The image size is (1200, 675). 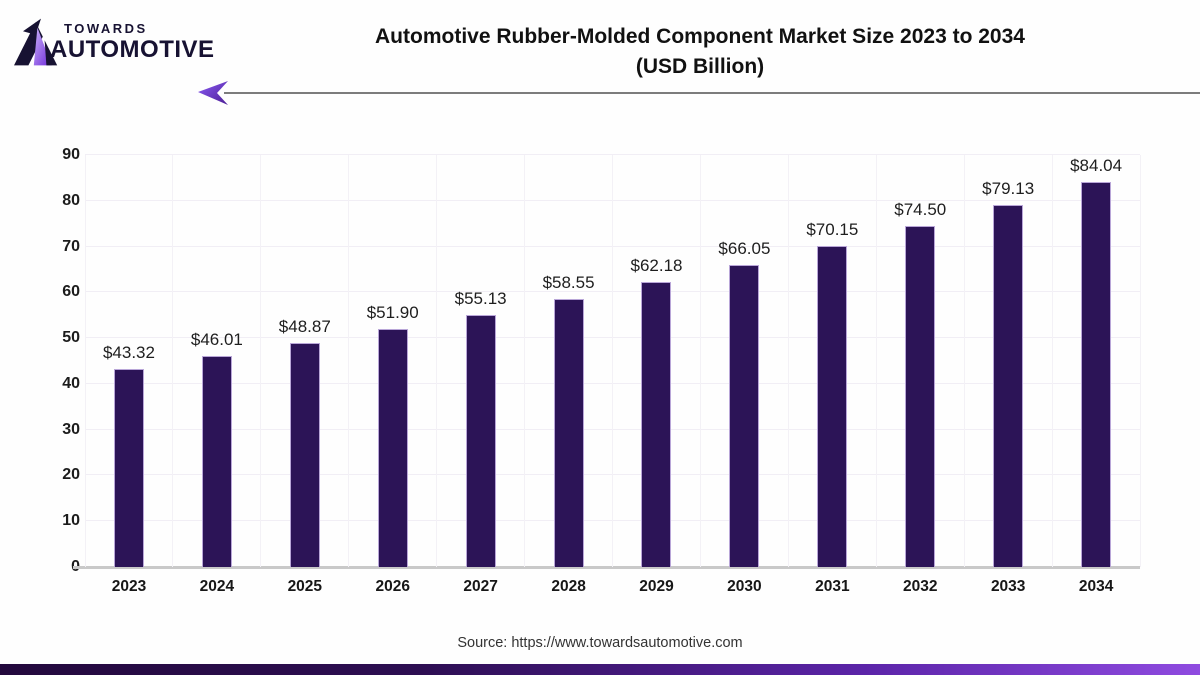 What do you see at coordinates (1008, 373) in the screenshot?
I see `bar-2033: $79.13` at bounding box center [1008, 373].